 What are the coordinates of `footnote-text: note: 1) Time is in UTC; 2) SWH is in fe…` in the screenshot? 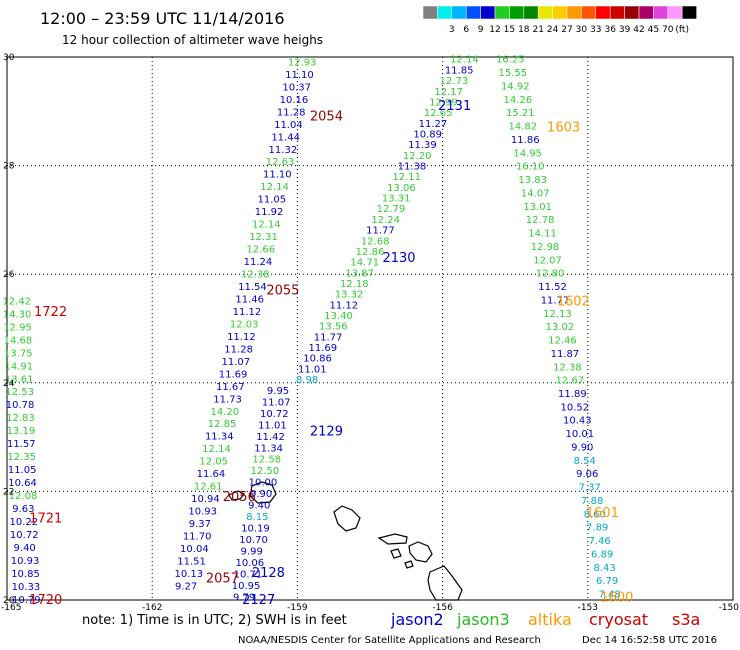 It's located at (214, 620).